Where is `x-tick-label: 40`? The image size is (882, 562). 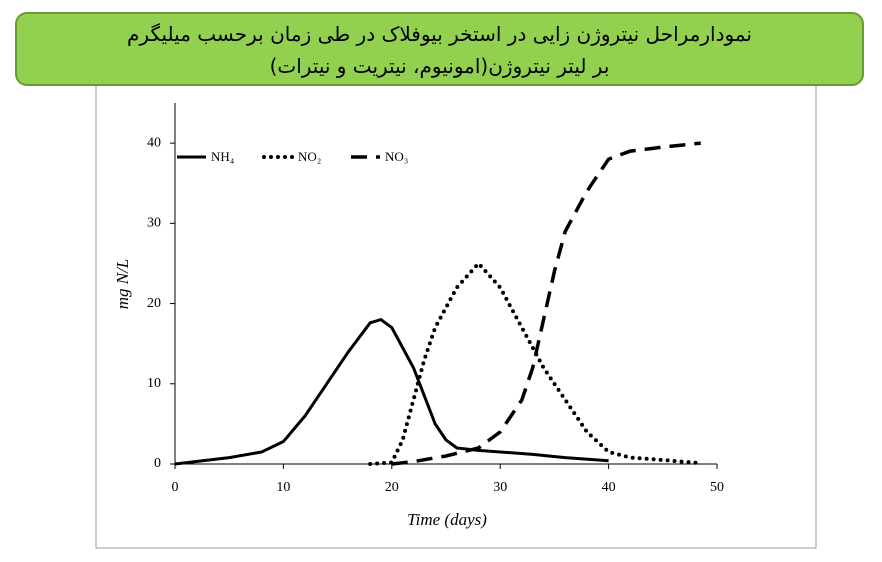
x-tick-label: 40 is located at coordinates (609, 487).